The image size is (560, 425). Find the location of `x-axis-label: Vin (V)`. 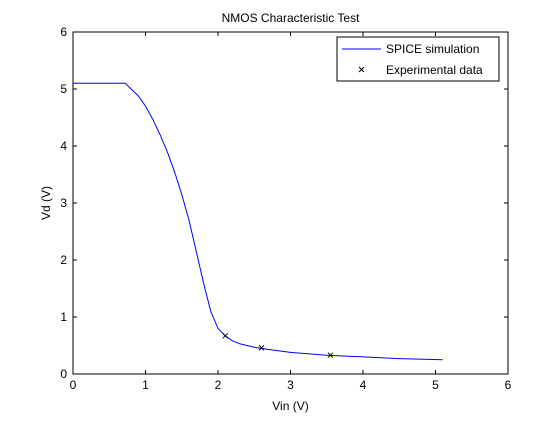

x-axis-label: Vin (V) is located at coordinates (290, 406).